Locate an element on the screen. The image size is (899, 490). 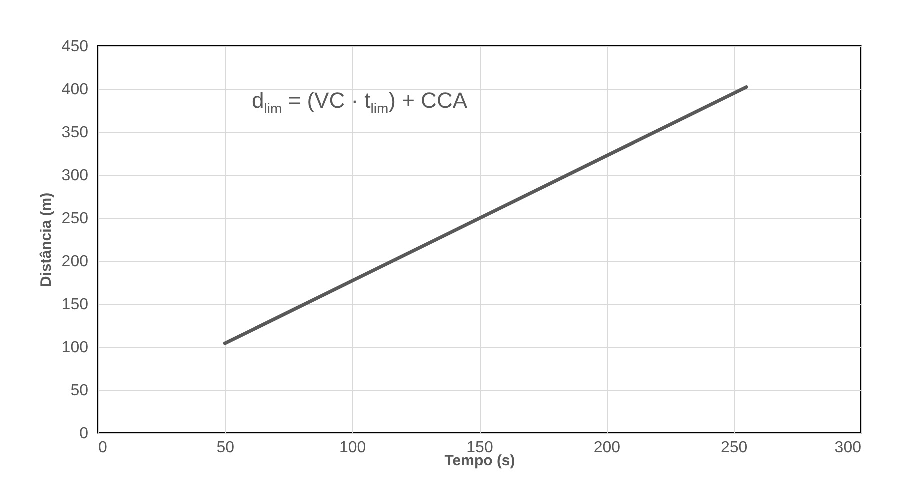
x-tick-label: 200 is located at coordinates (607, 448).